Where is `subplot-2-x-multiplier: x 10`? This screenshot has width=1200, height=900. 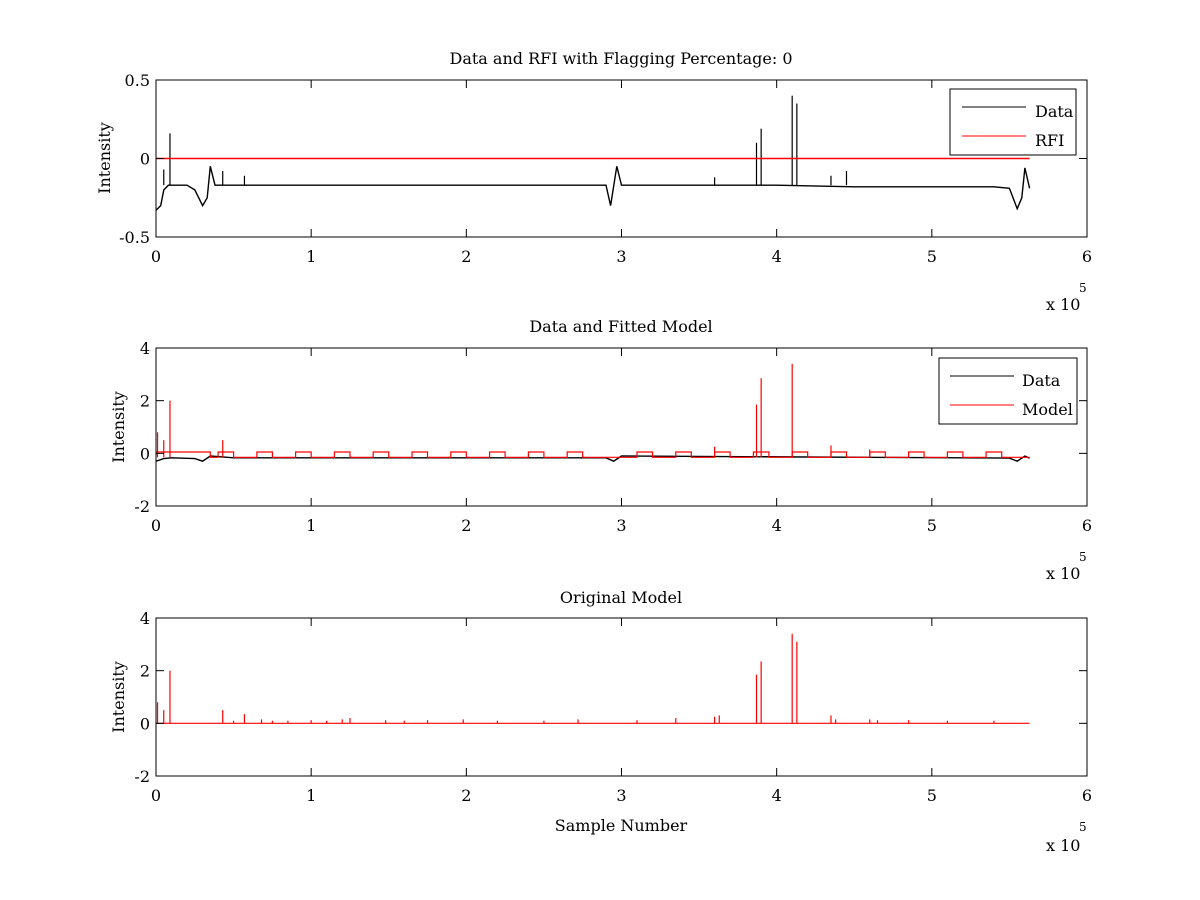 subplot-2-x-multiplier: x 10 is located at coordinates (1063, 573).